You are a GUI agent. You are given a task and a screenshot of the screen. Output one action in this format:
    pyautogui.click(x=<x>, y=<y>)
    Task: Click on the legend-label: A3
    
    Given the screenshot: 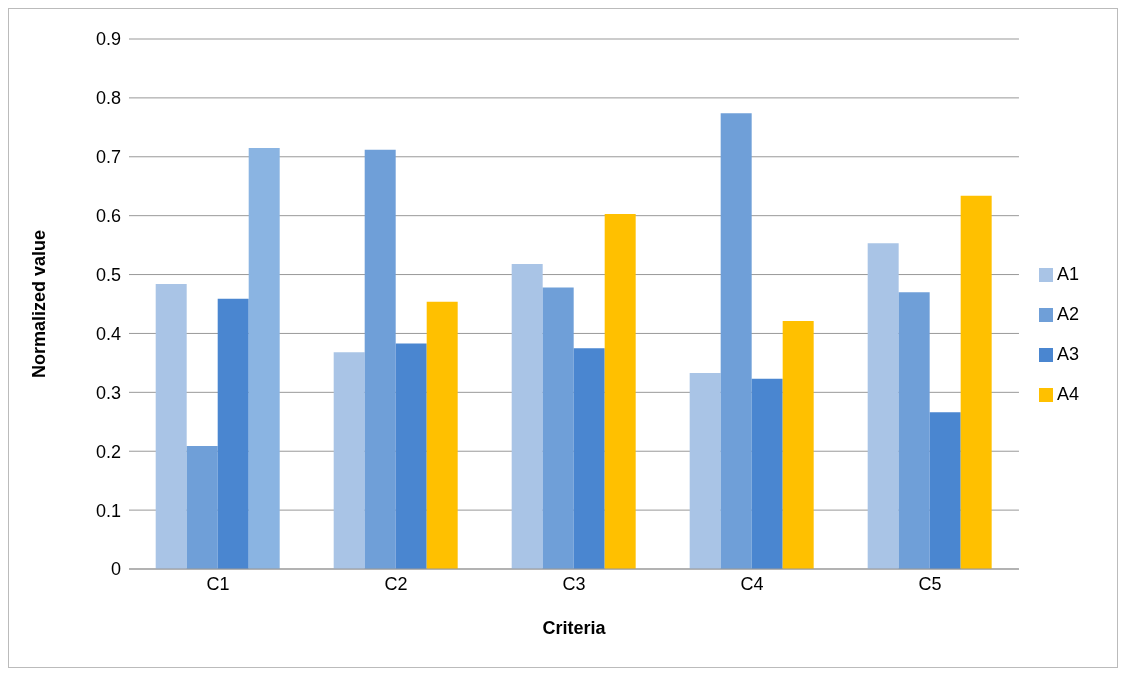 What is the action you would take?
    pyautogui.click(x=1067, y=354)
    